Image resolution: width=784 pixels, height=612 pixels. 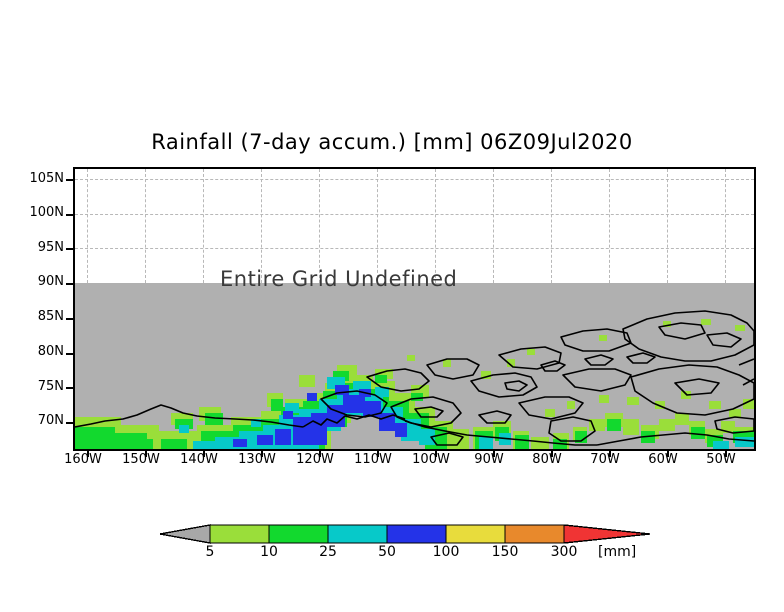 I want to click on colorbar-tick-label: 50, so click(x=387, y=552).